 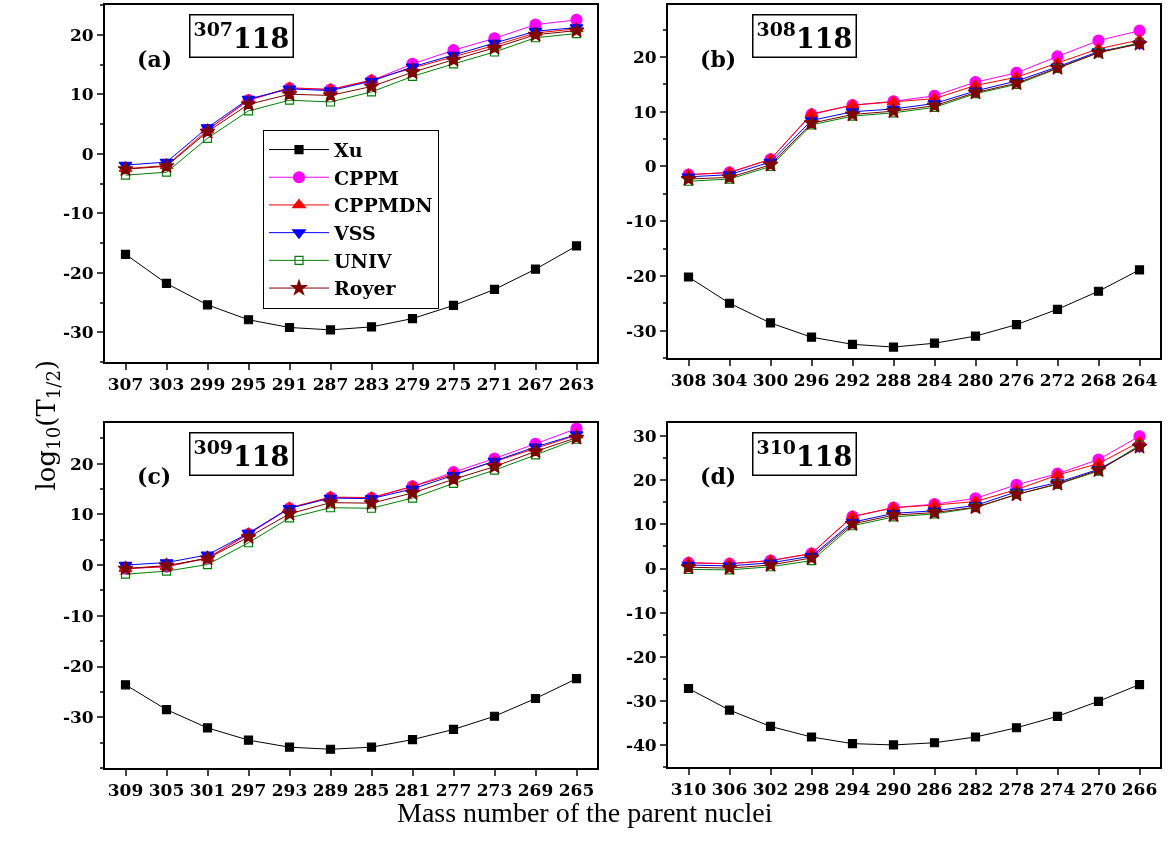 I want to click on y-tick-label: 30, so click(x=644, y=436).